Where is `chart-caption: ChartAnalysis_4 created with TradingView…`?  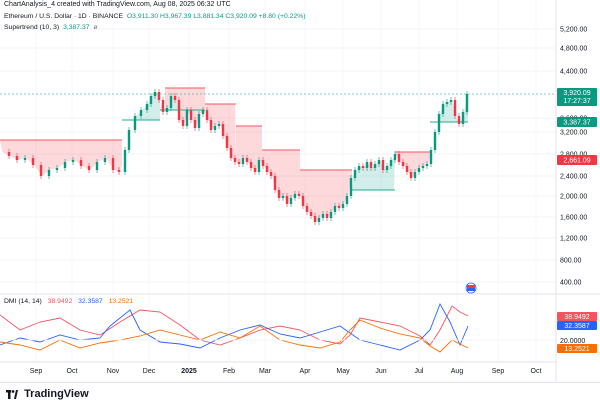 chart-caption: ChartAnalysis_4 created with TradingView… is located at coordinates (117, 4).